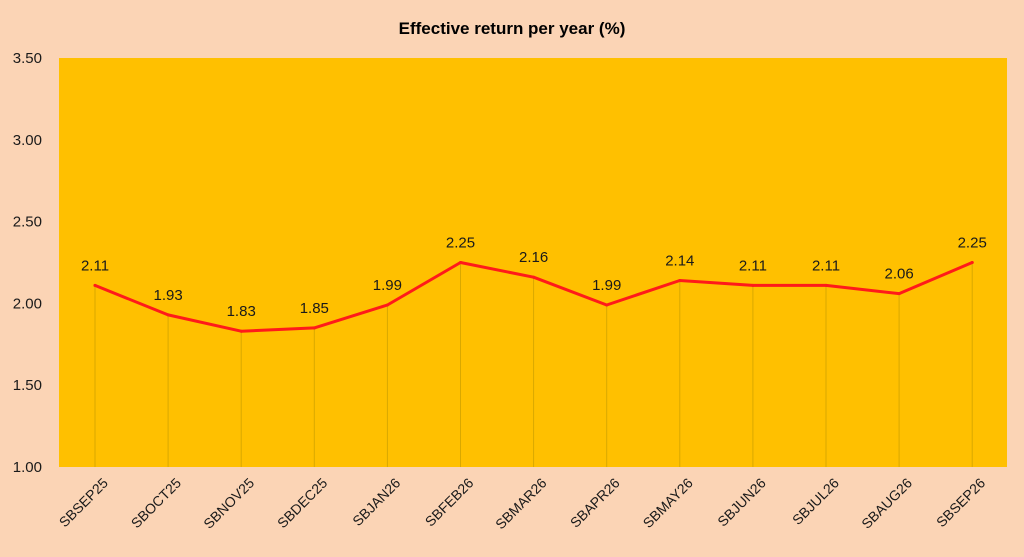 Image resolution: width=1024 pixels, height=557 pixels. Describe the element at coordinates (156, 503) in the screenshot. I see `x-tick-label: SBOCT25` at that location.